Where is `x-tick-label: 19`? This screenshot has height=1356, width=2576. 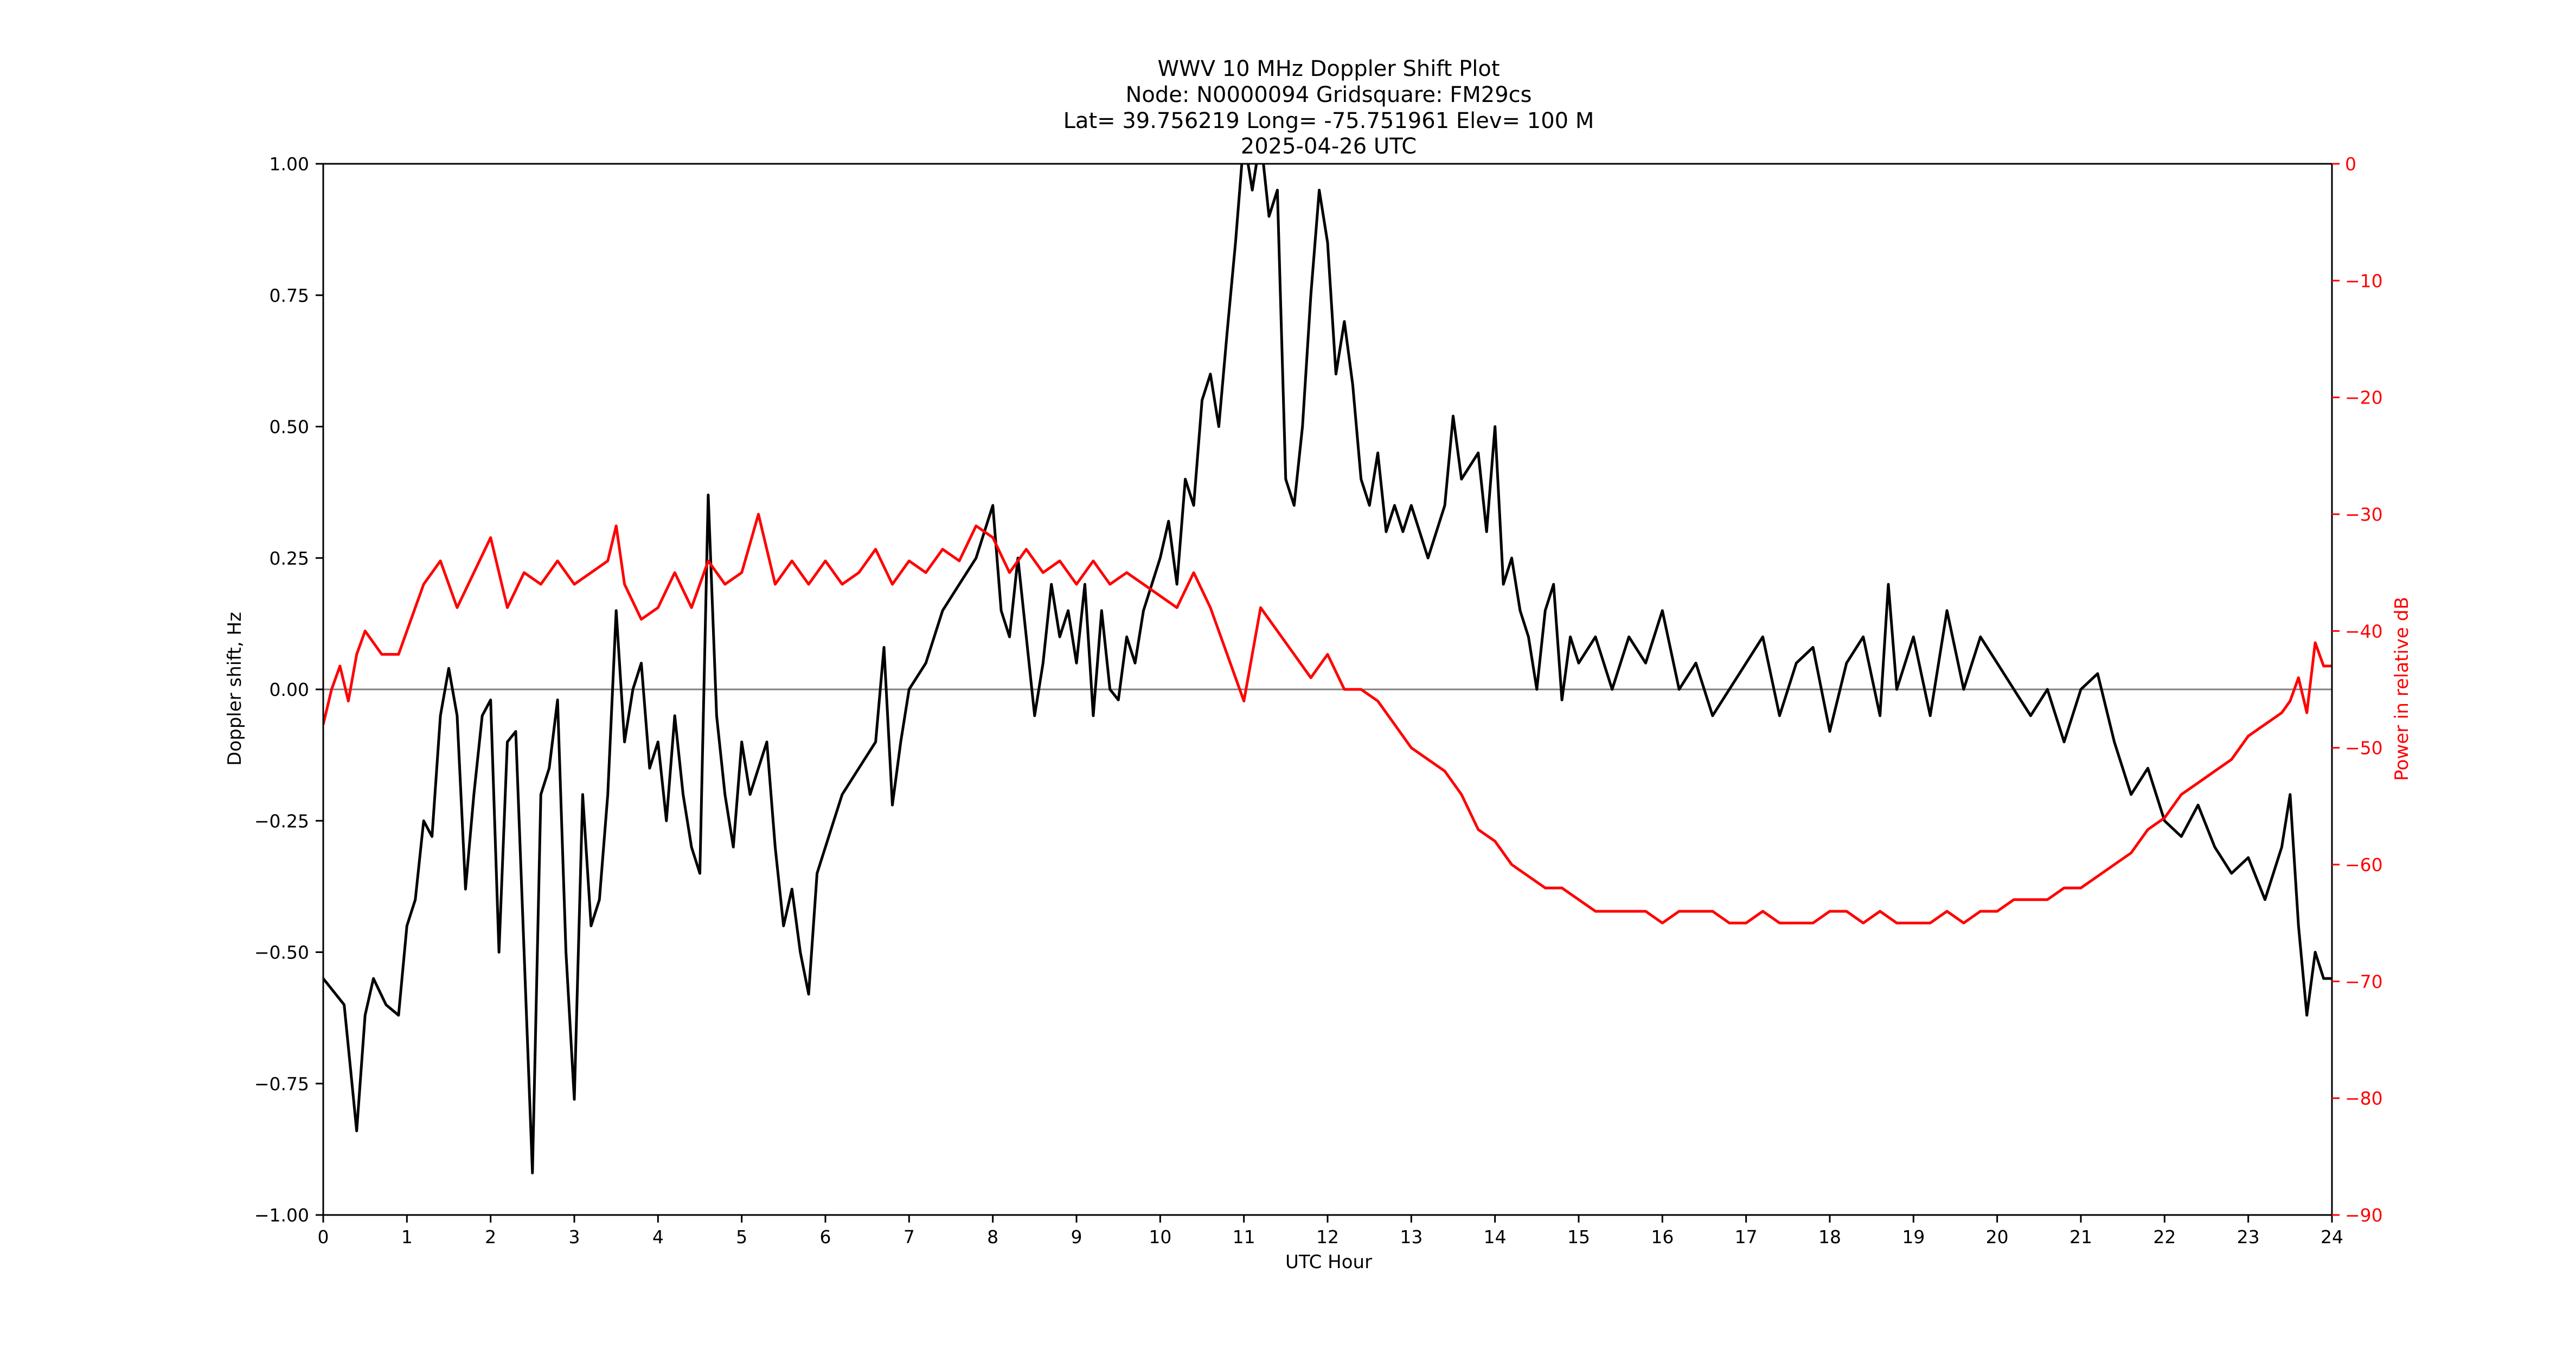
x-tick-label: 19 is located at coordinates (1913, 1237).